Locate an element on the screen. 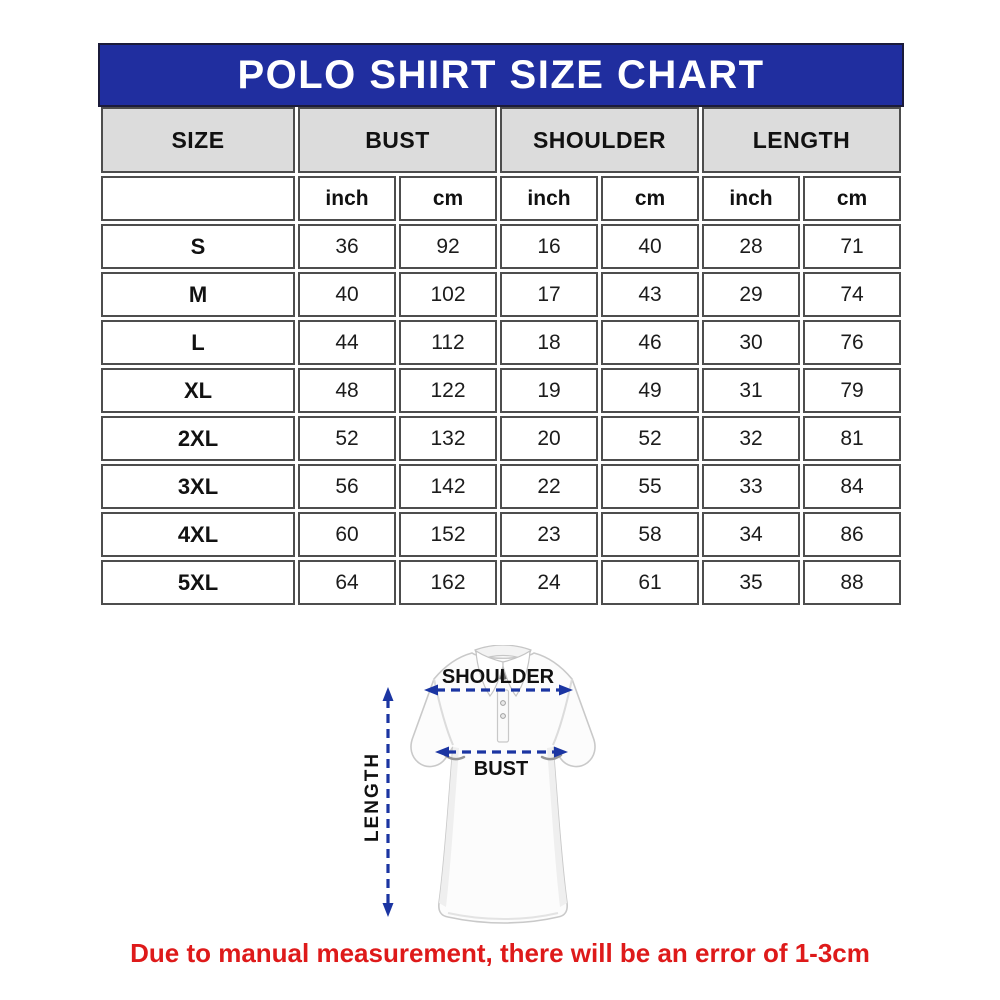  shoulder-arrow is located at coordinates (498, 690).